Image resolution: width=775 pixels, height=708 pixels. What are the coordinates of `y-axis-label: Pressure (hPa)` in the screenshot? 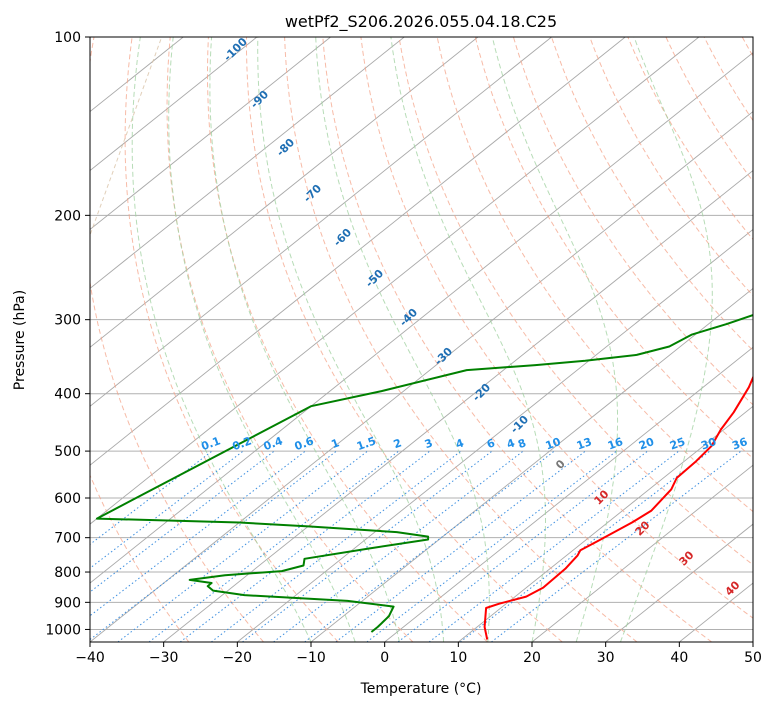 It's located at (20, 340).